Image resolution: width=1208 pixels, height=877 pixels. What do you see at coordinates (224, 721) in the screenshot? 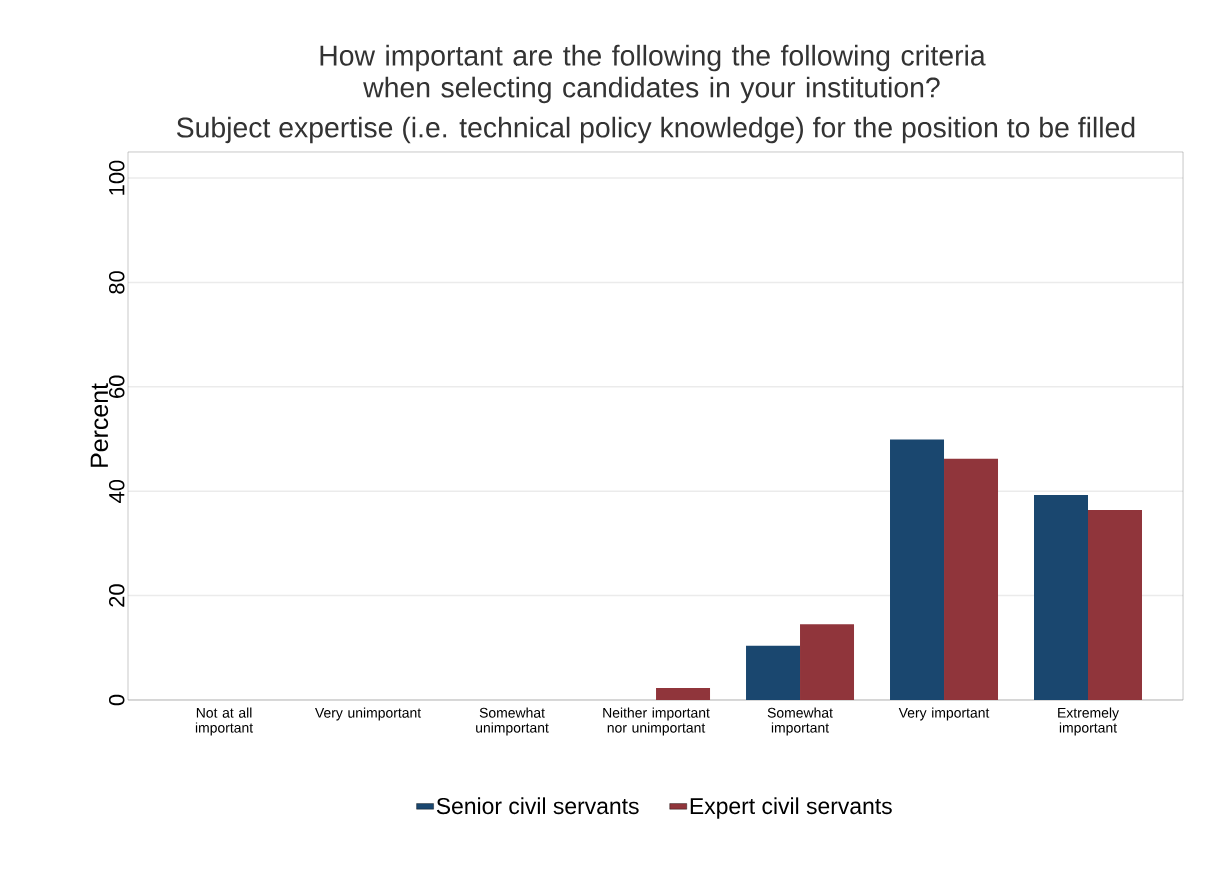
I see `x-tick-label: Not at all important` at bounding box center [224, 721].